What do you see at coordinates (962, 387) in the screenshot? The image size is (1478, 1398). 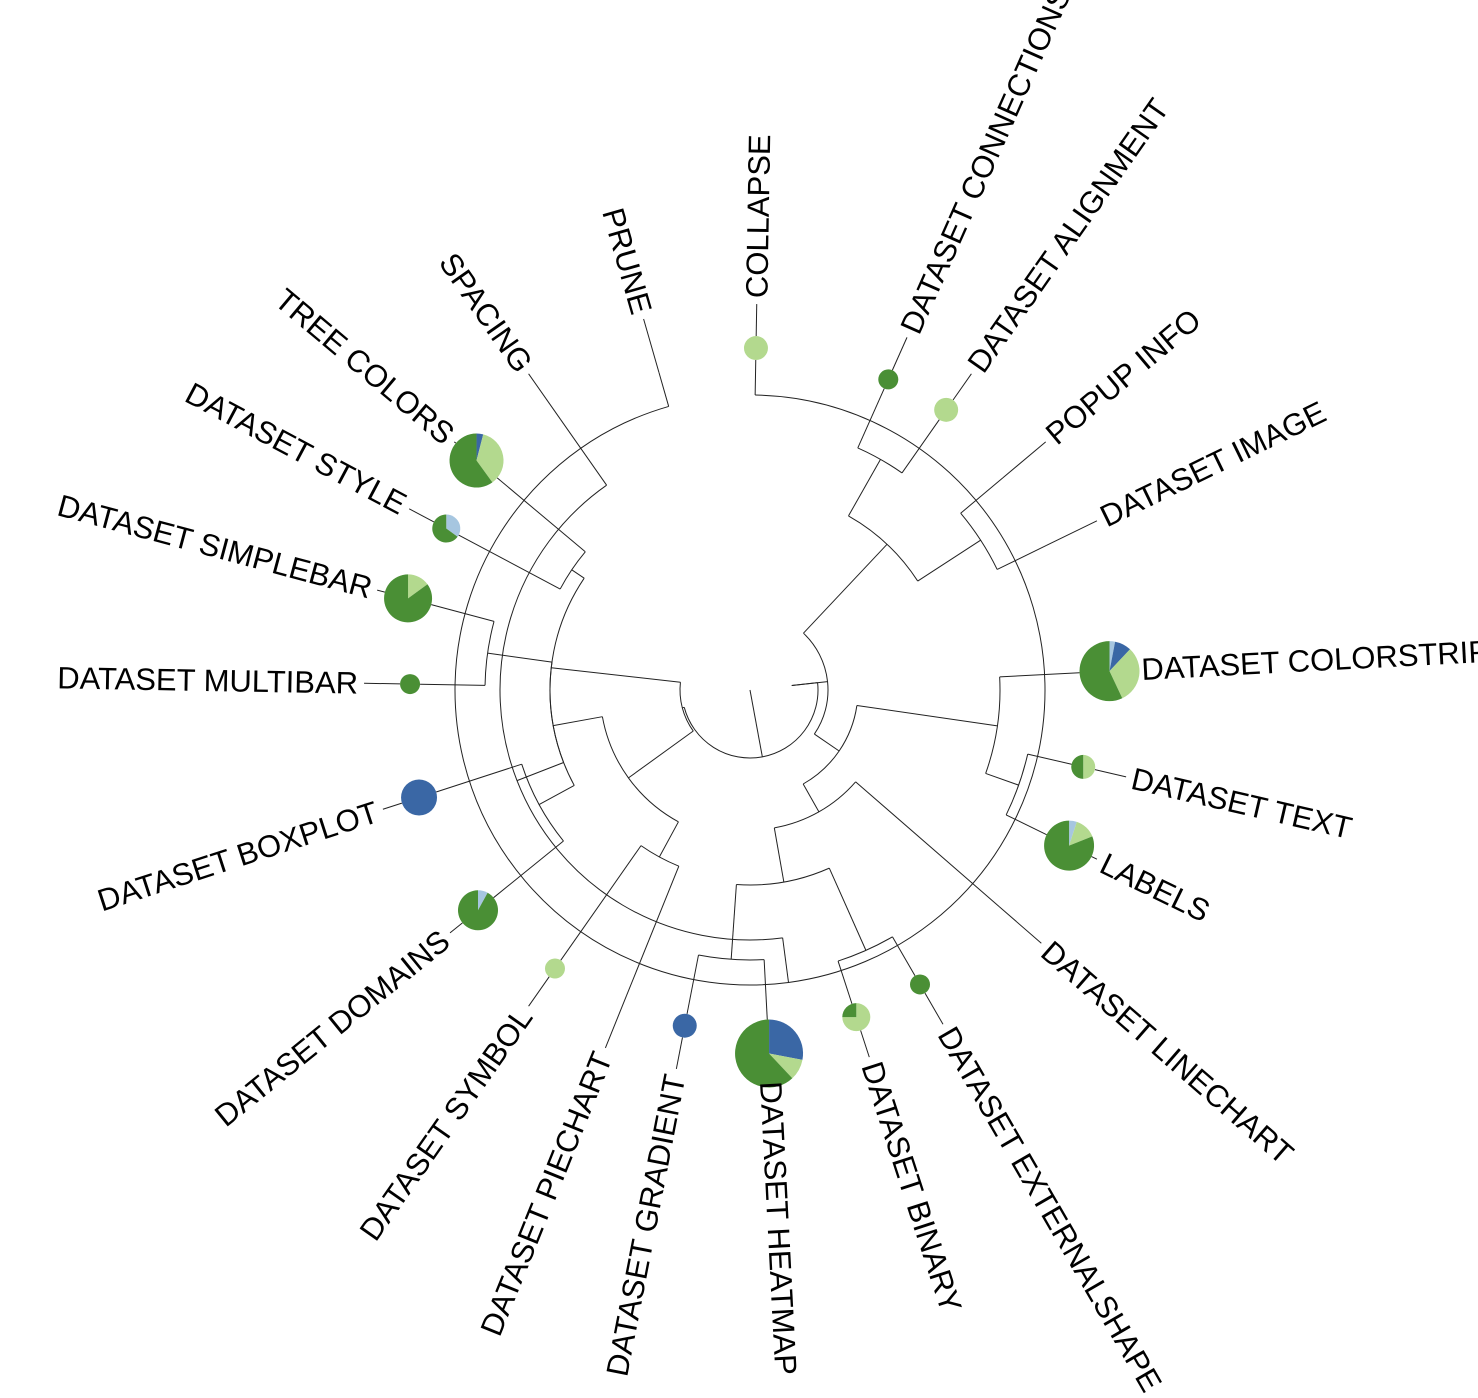 I see `connector-dataset-alignment` at bounding box center [962, 387].